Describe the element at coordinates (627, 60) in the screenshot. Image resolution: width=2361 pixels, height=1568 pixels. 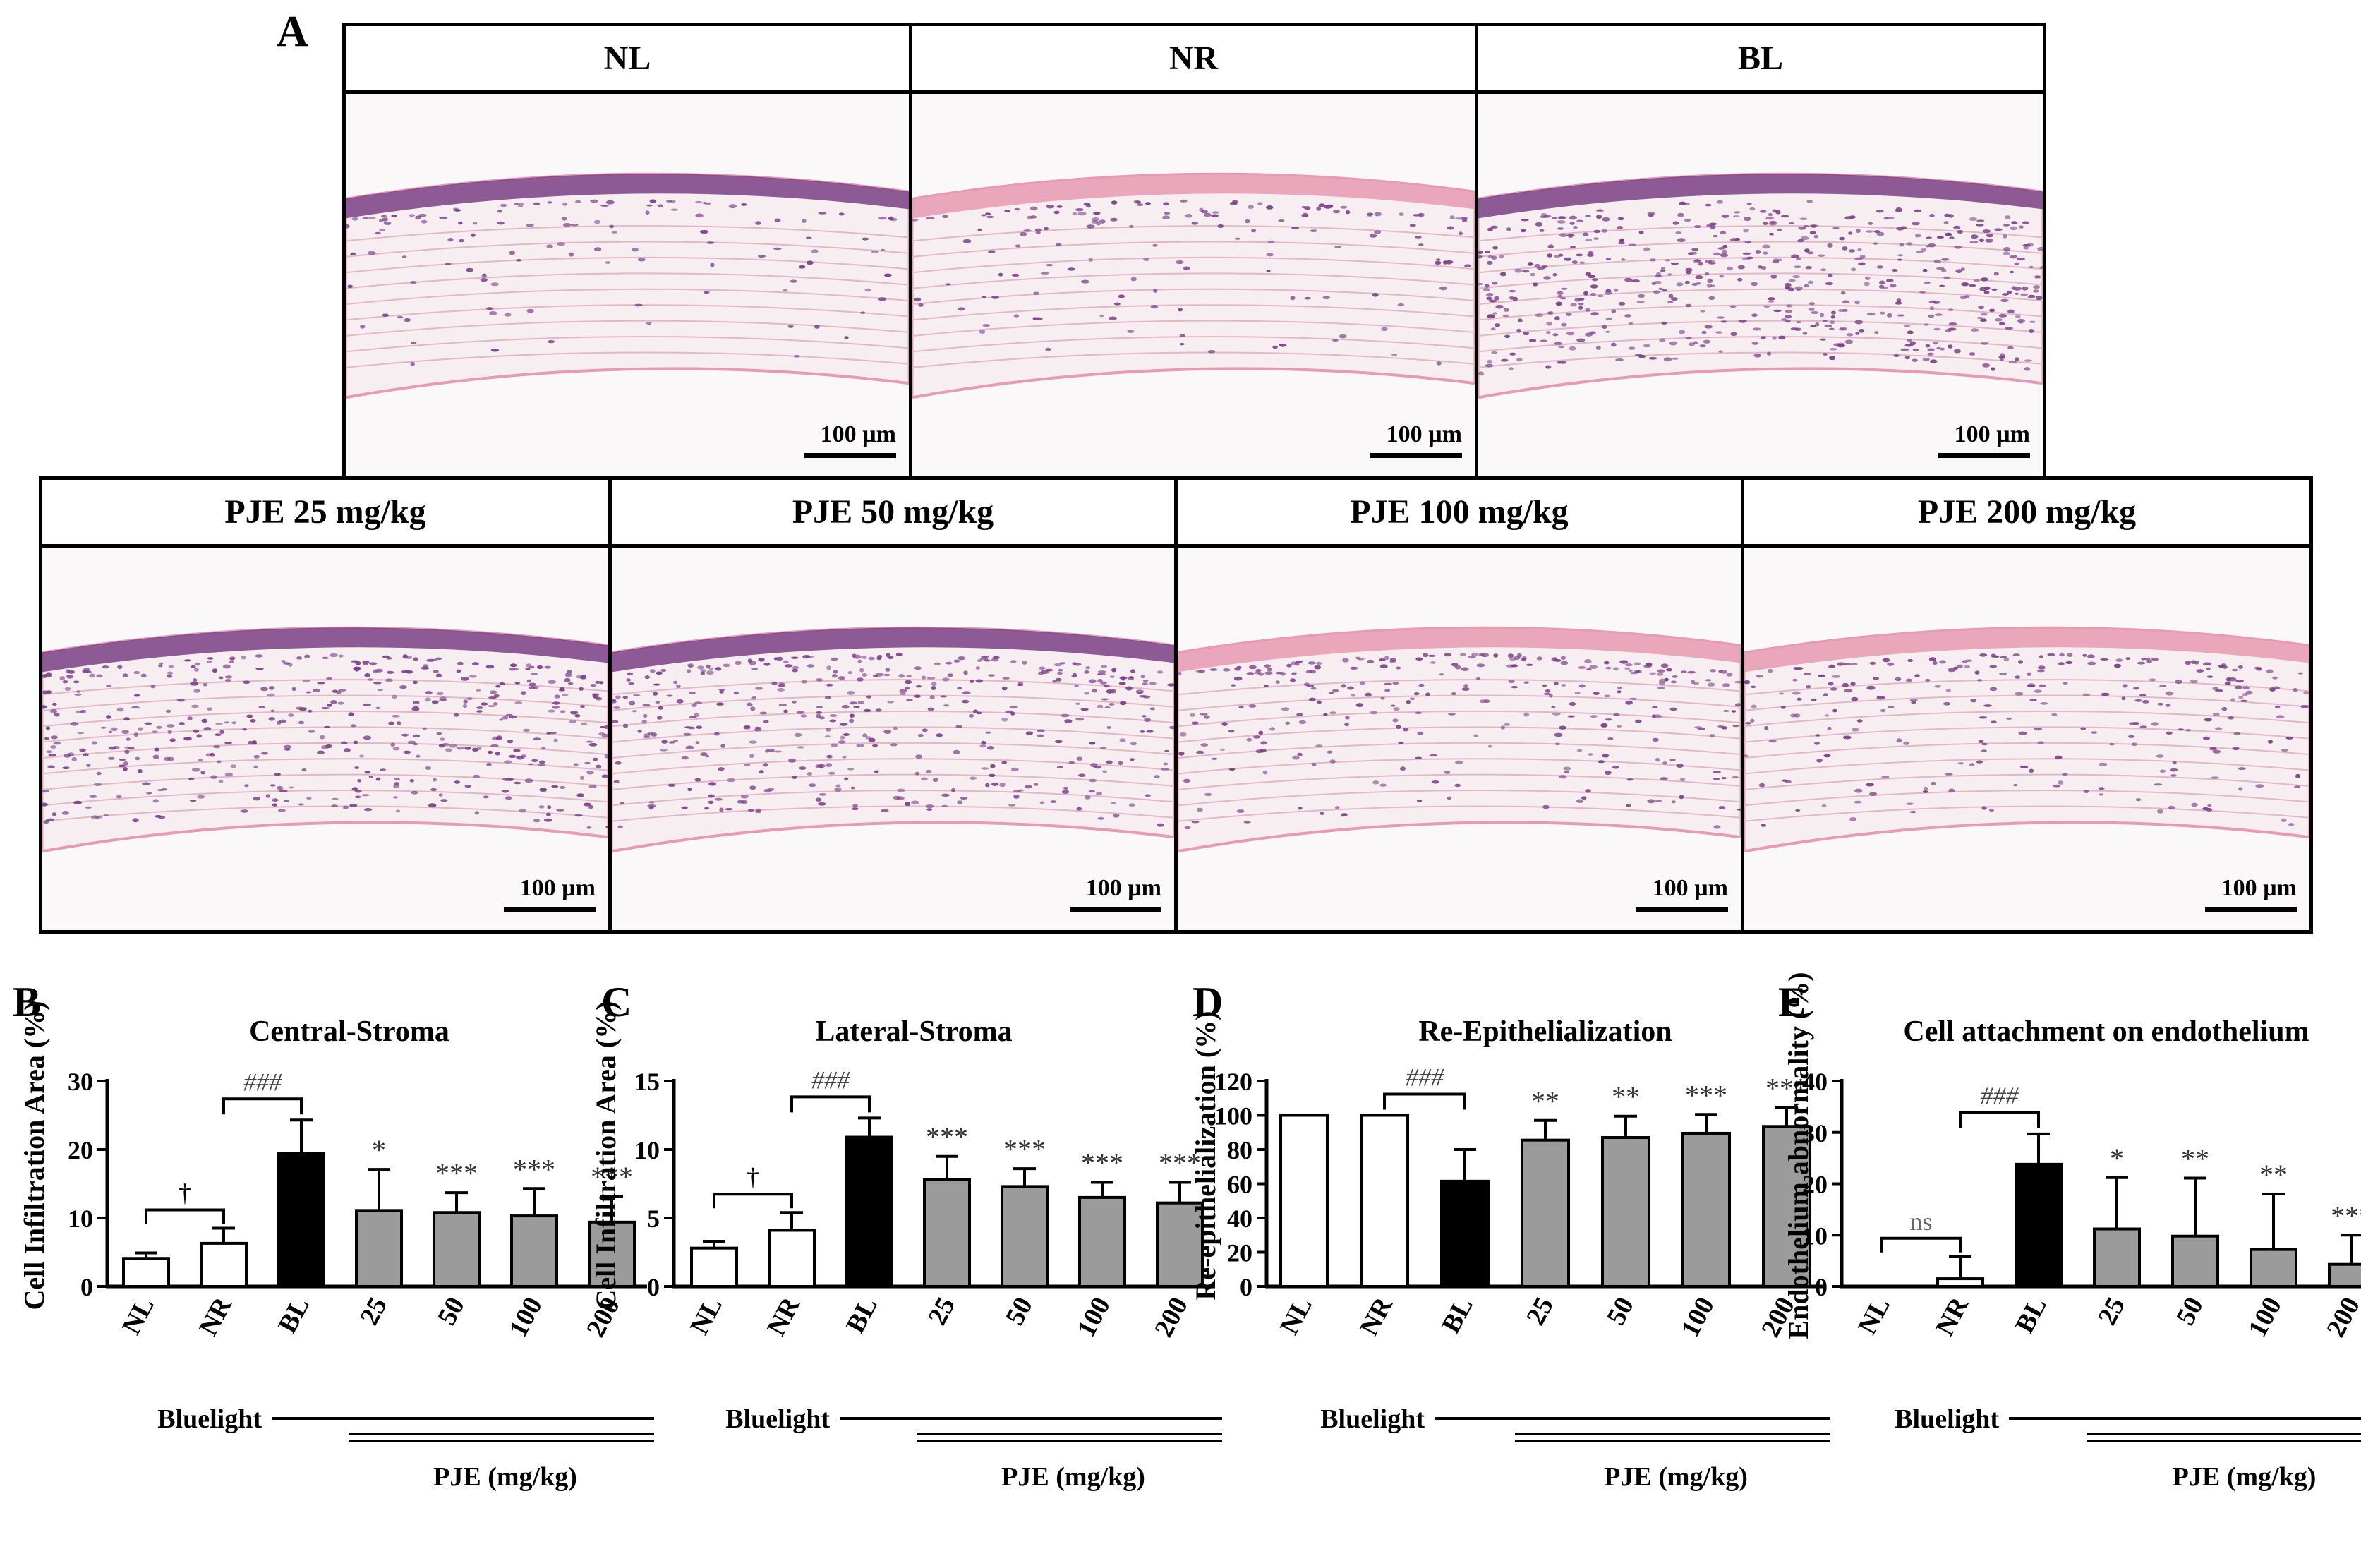
I see `micrograph-label: NL` at that location.